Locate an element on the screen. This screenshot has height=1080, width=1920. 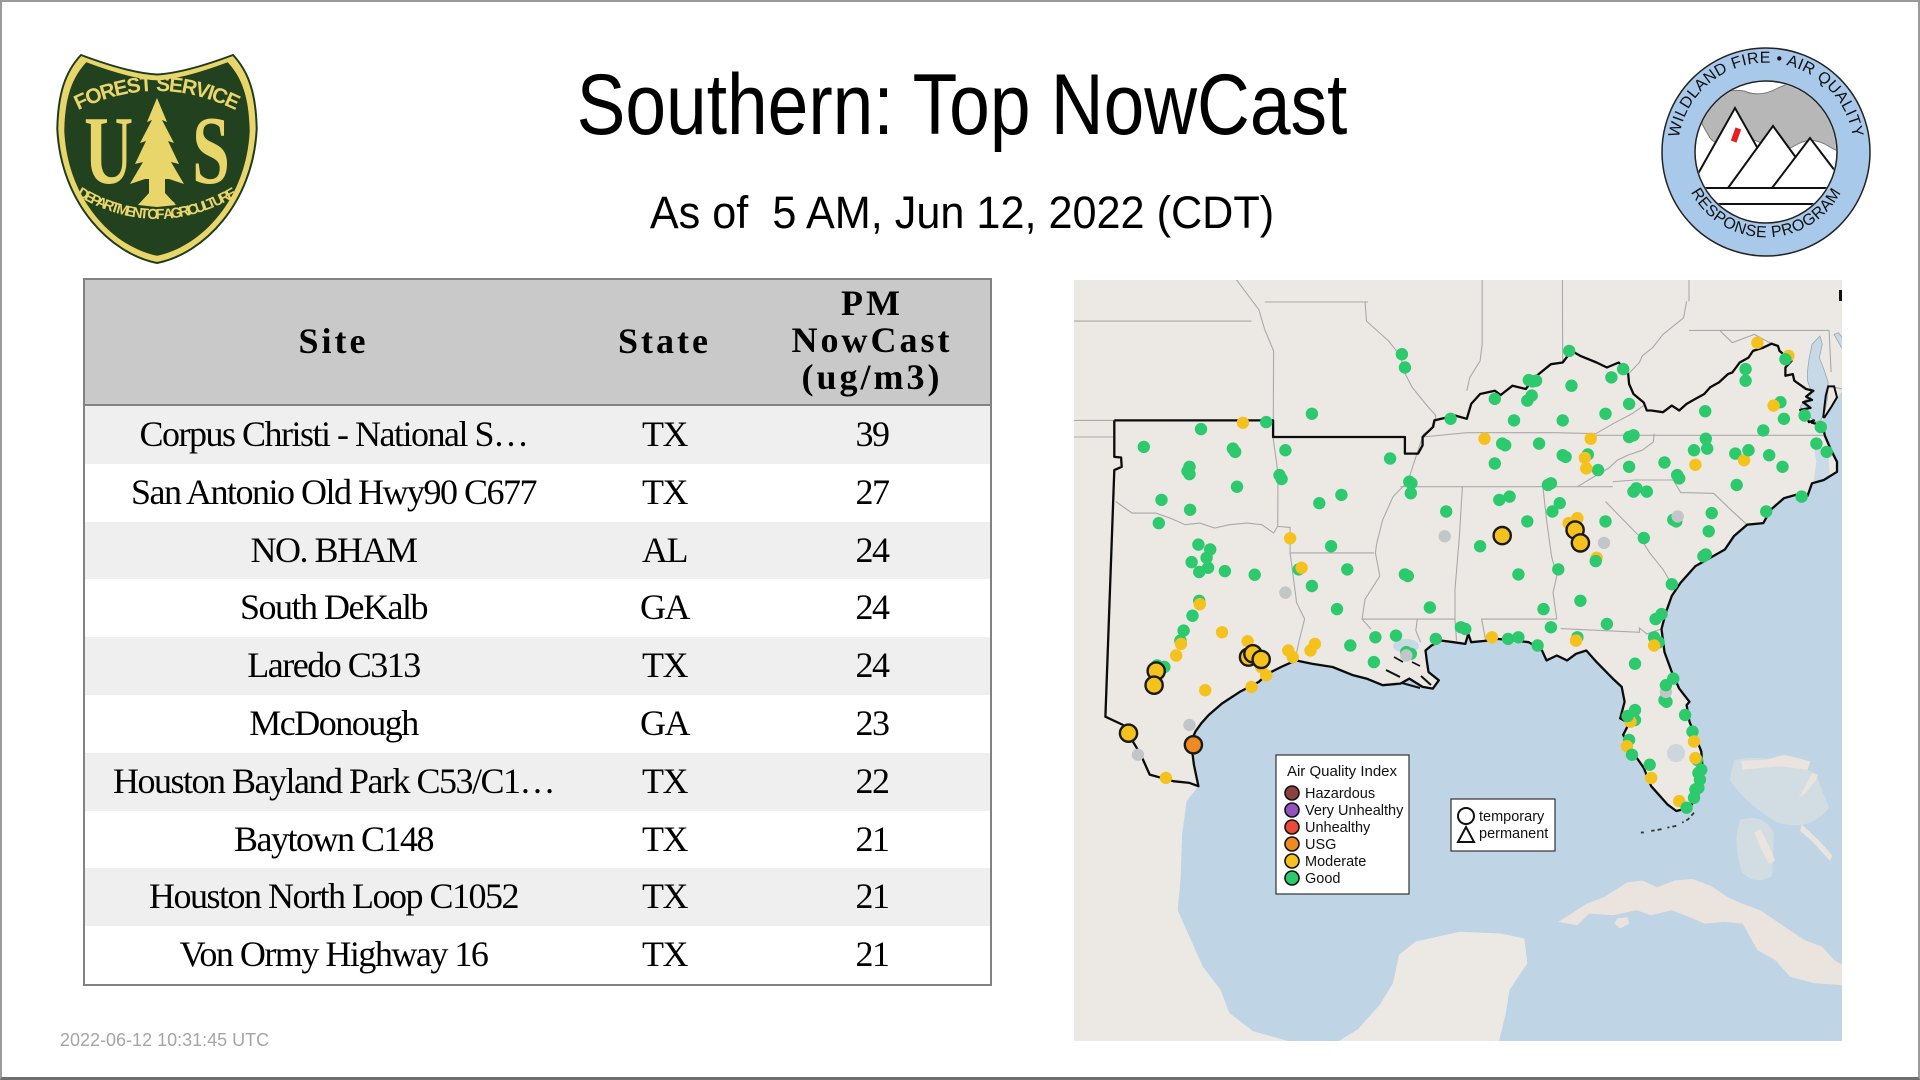
svg-text: U is located at coordinates (108, 151).